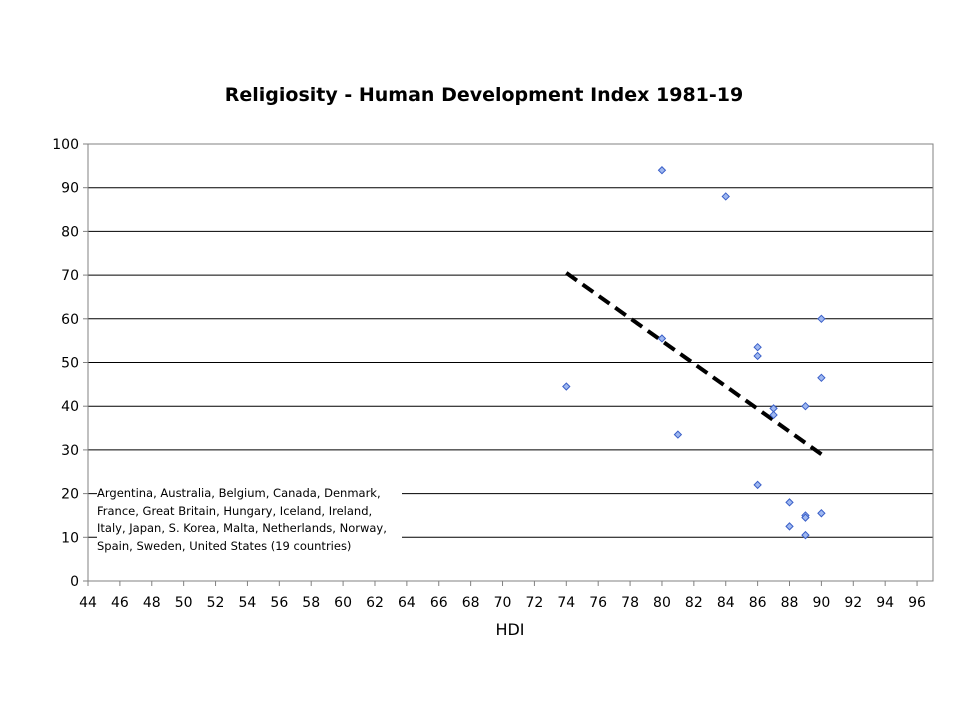  I want to click on trendline-group, so click(694, 363).